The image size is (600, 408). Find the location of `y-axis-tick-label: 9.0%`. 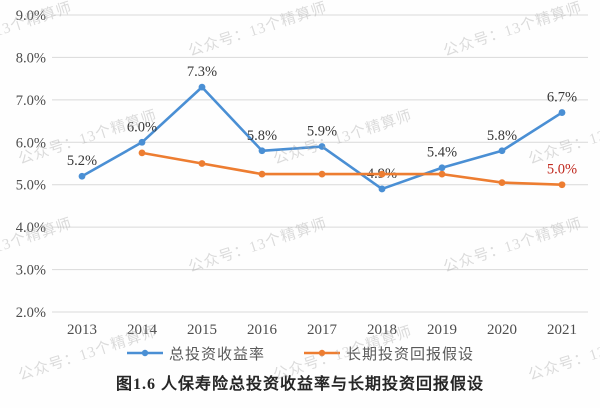

y-axis-tick-label: 9.0% is located at coordinates (31, 16).